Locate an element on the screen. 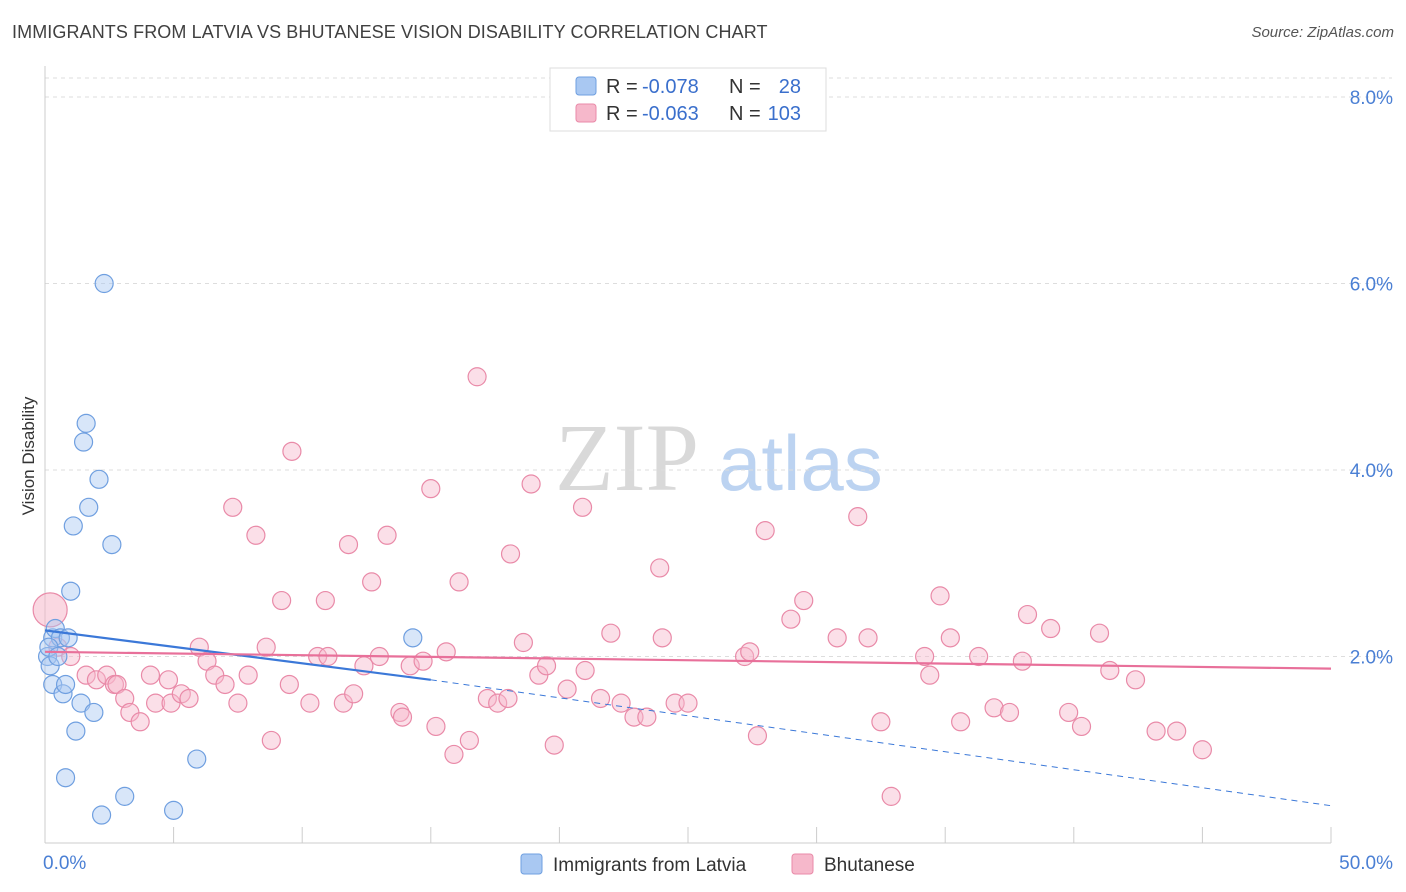 The image size is (1406, 892). legend-swatch-bhutanese is located at coordinates (586, 113).